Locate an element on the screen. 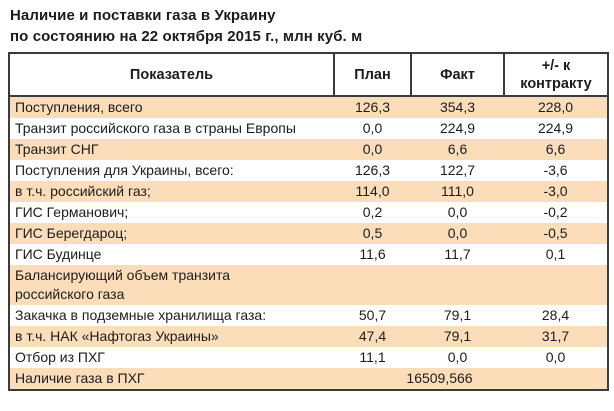 The width and height of the screenshot is (614, 411). title-line-1: Наличие и поставки газа в Украину is located at coordinates (143, 15).